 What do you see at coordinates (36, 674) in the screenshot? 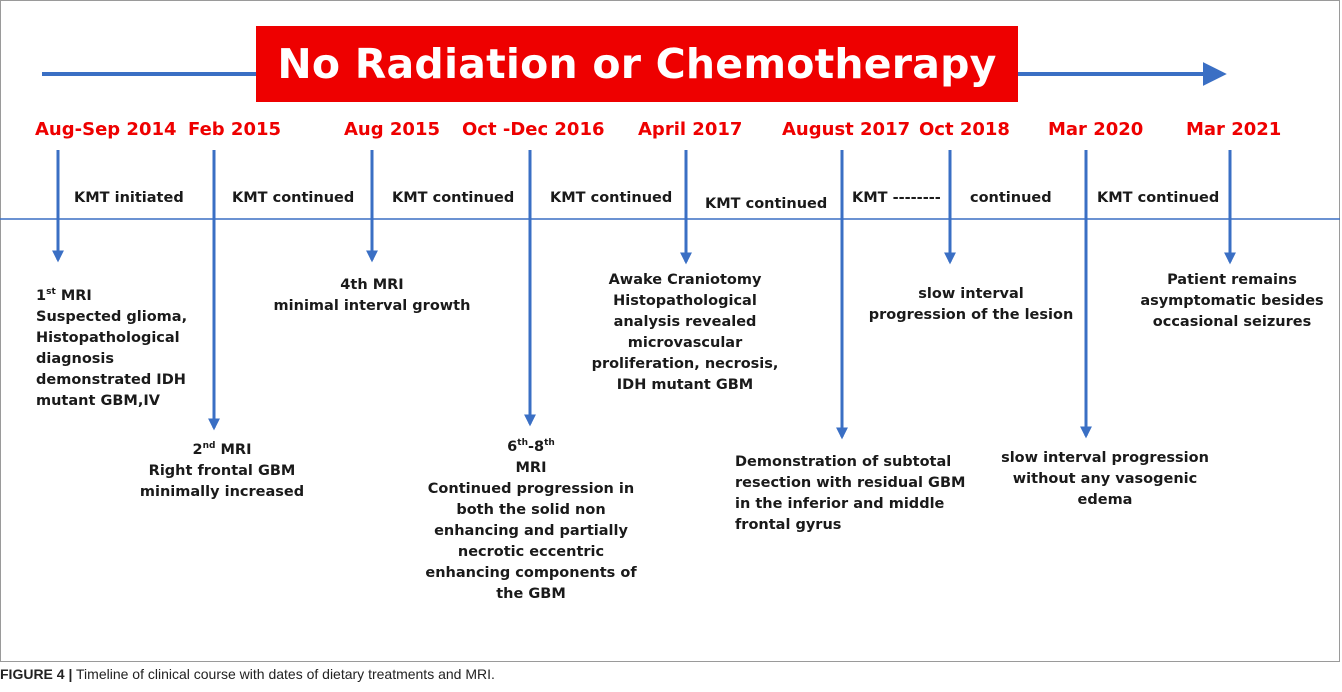
I see `caption-label: FIGURE 4 |` at bounding box center [36, 674].